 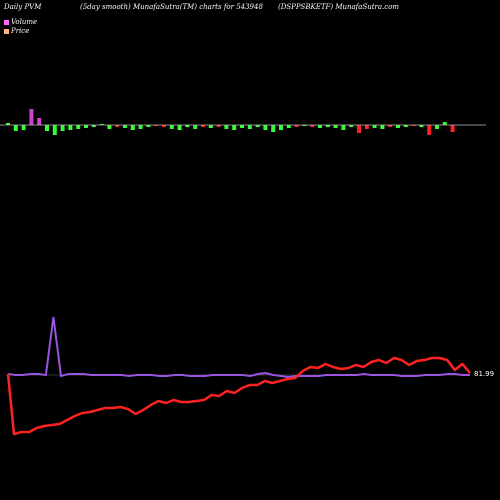 What do you see at coordinates (238, 396) in the screenshot?
I see `price-line` at bounding box center [238, 396].